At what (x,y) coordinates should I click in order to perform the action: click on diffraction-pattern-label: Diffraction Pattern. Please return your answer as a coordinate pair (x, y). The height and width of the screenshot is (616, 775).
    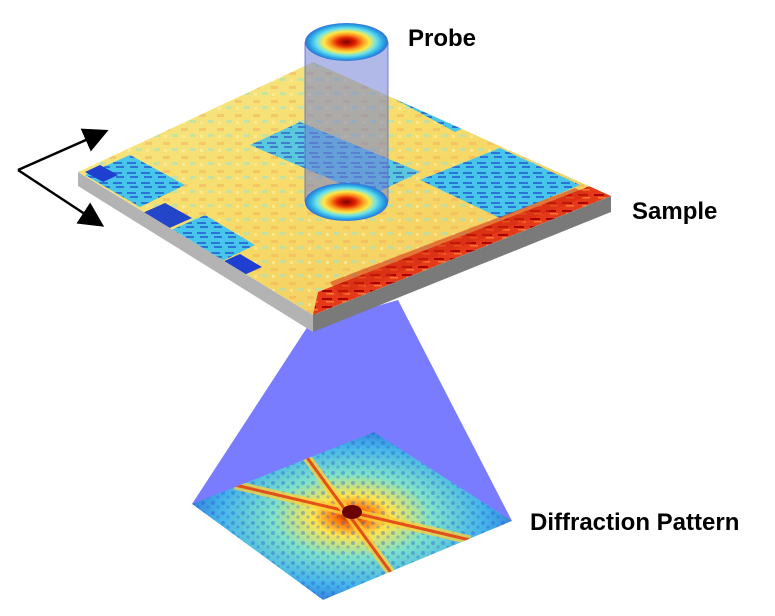
    Looking at the image, I should click on (634, 522).